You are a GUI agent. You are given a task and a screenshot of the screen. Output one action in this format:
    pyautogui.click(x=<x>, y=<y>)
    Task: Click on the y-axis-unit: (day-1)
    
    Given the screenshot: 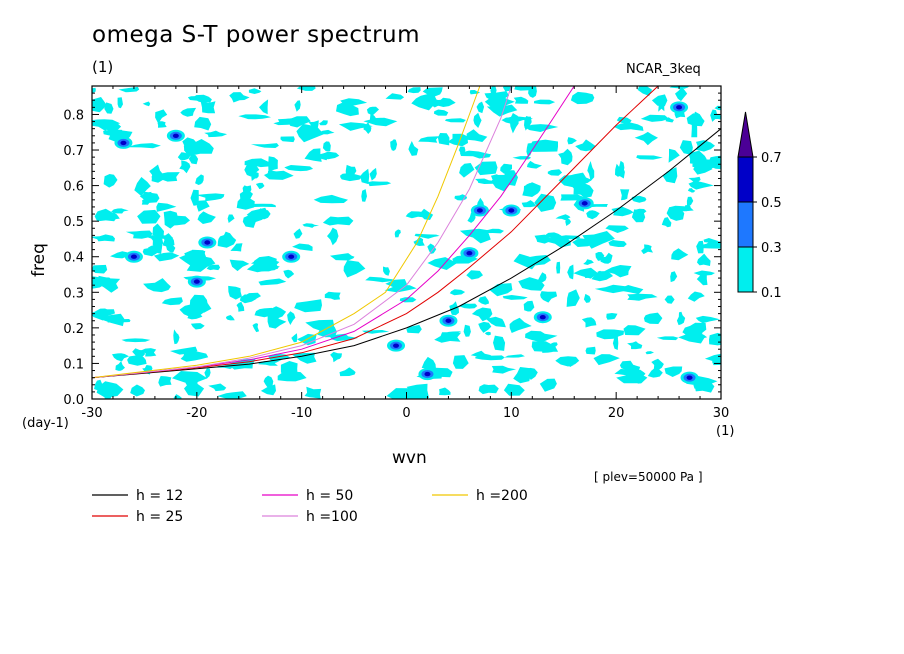 What is the action you would take?
    pyautogui.click(x=45, y=423)
    